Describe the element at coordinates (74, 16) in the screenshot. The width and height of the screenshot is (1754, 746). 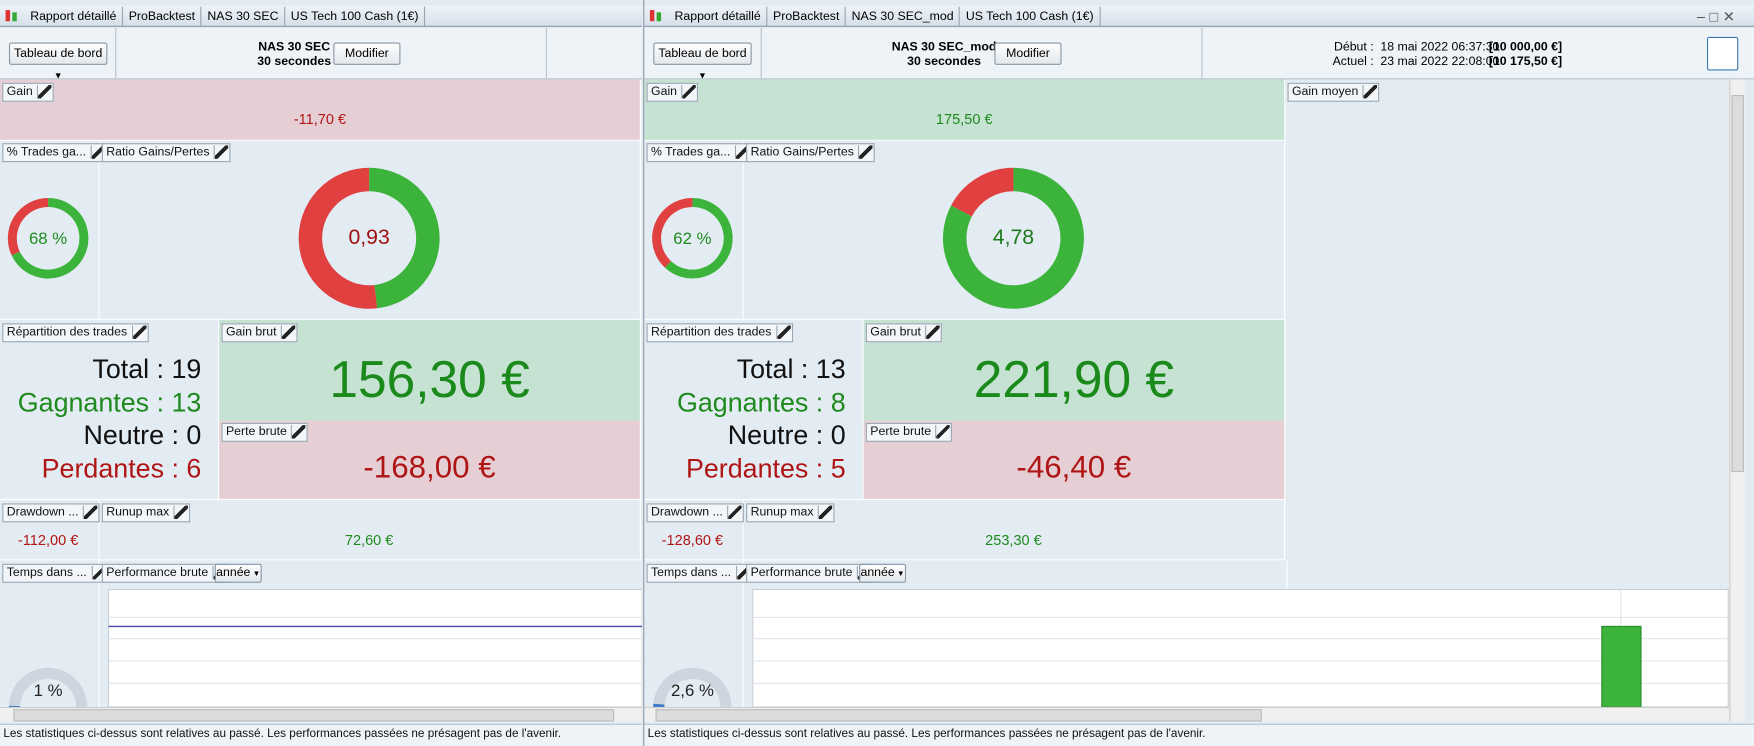
I see `tab: Rapport détaillé` at that location.